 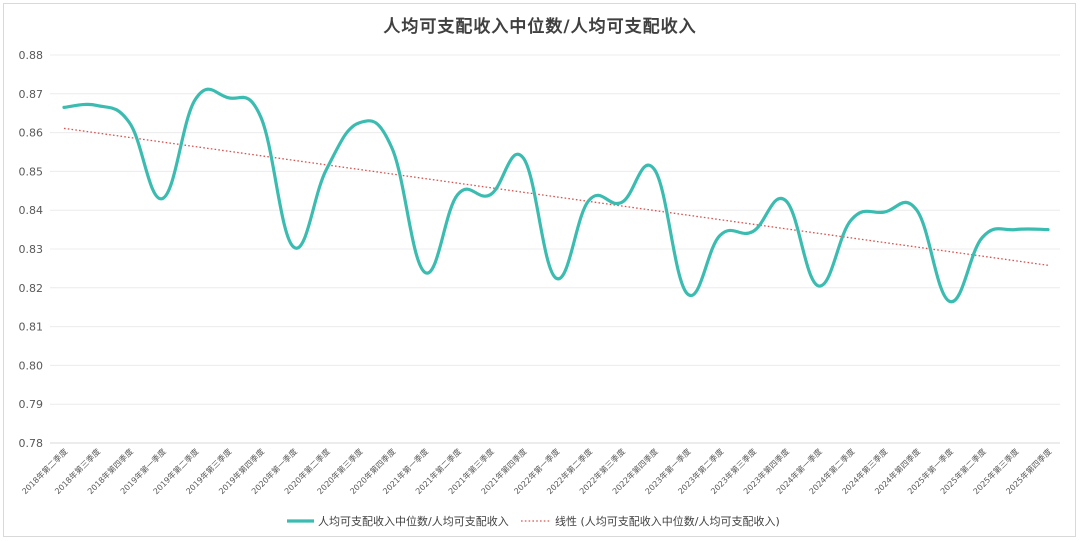 What do you see at coordinates (31, 210) in the screenshot?
I see `y-tick-label: 0.84` at bounding box center [31, 210].